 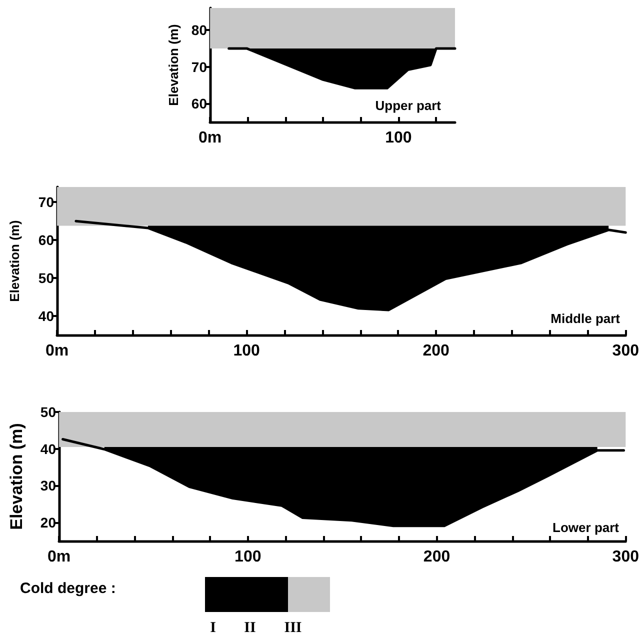 I want to click on text: Cold degree :, so click(x=68, y=588).